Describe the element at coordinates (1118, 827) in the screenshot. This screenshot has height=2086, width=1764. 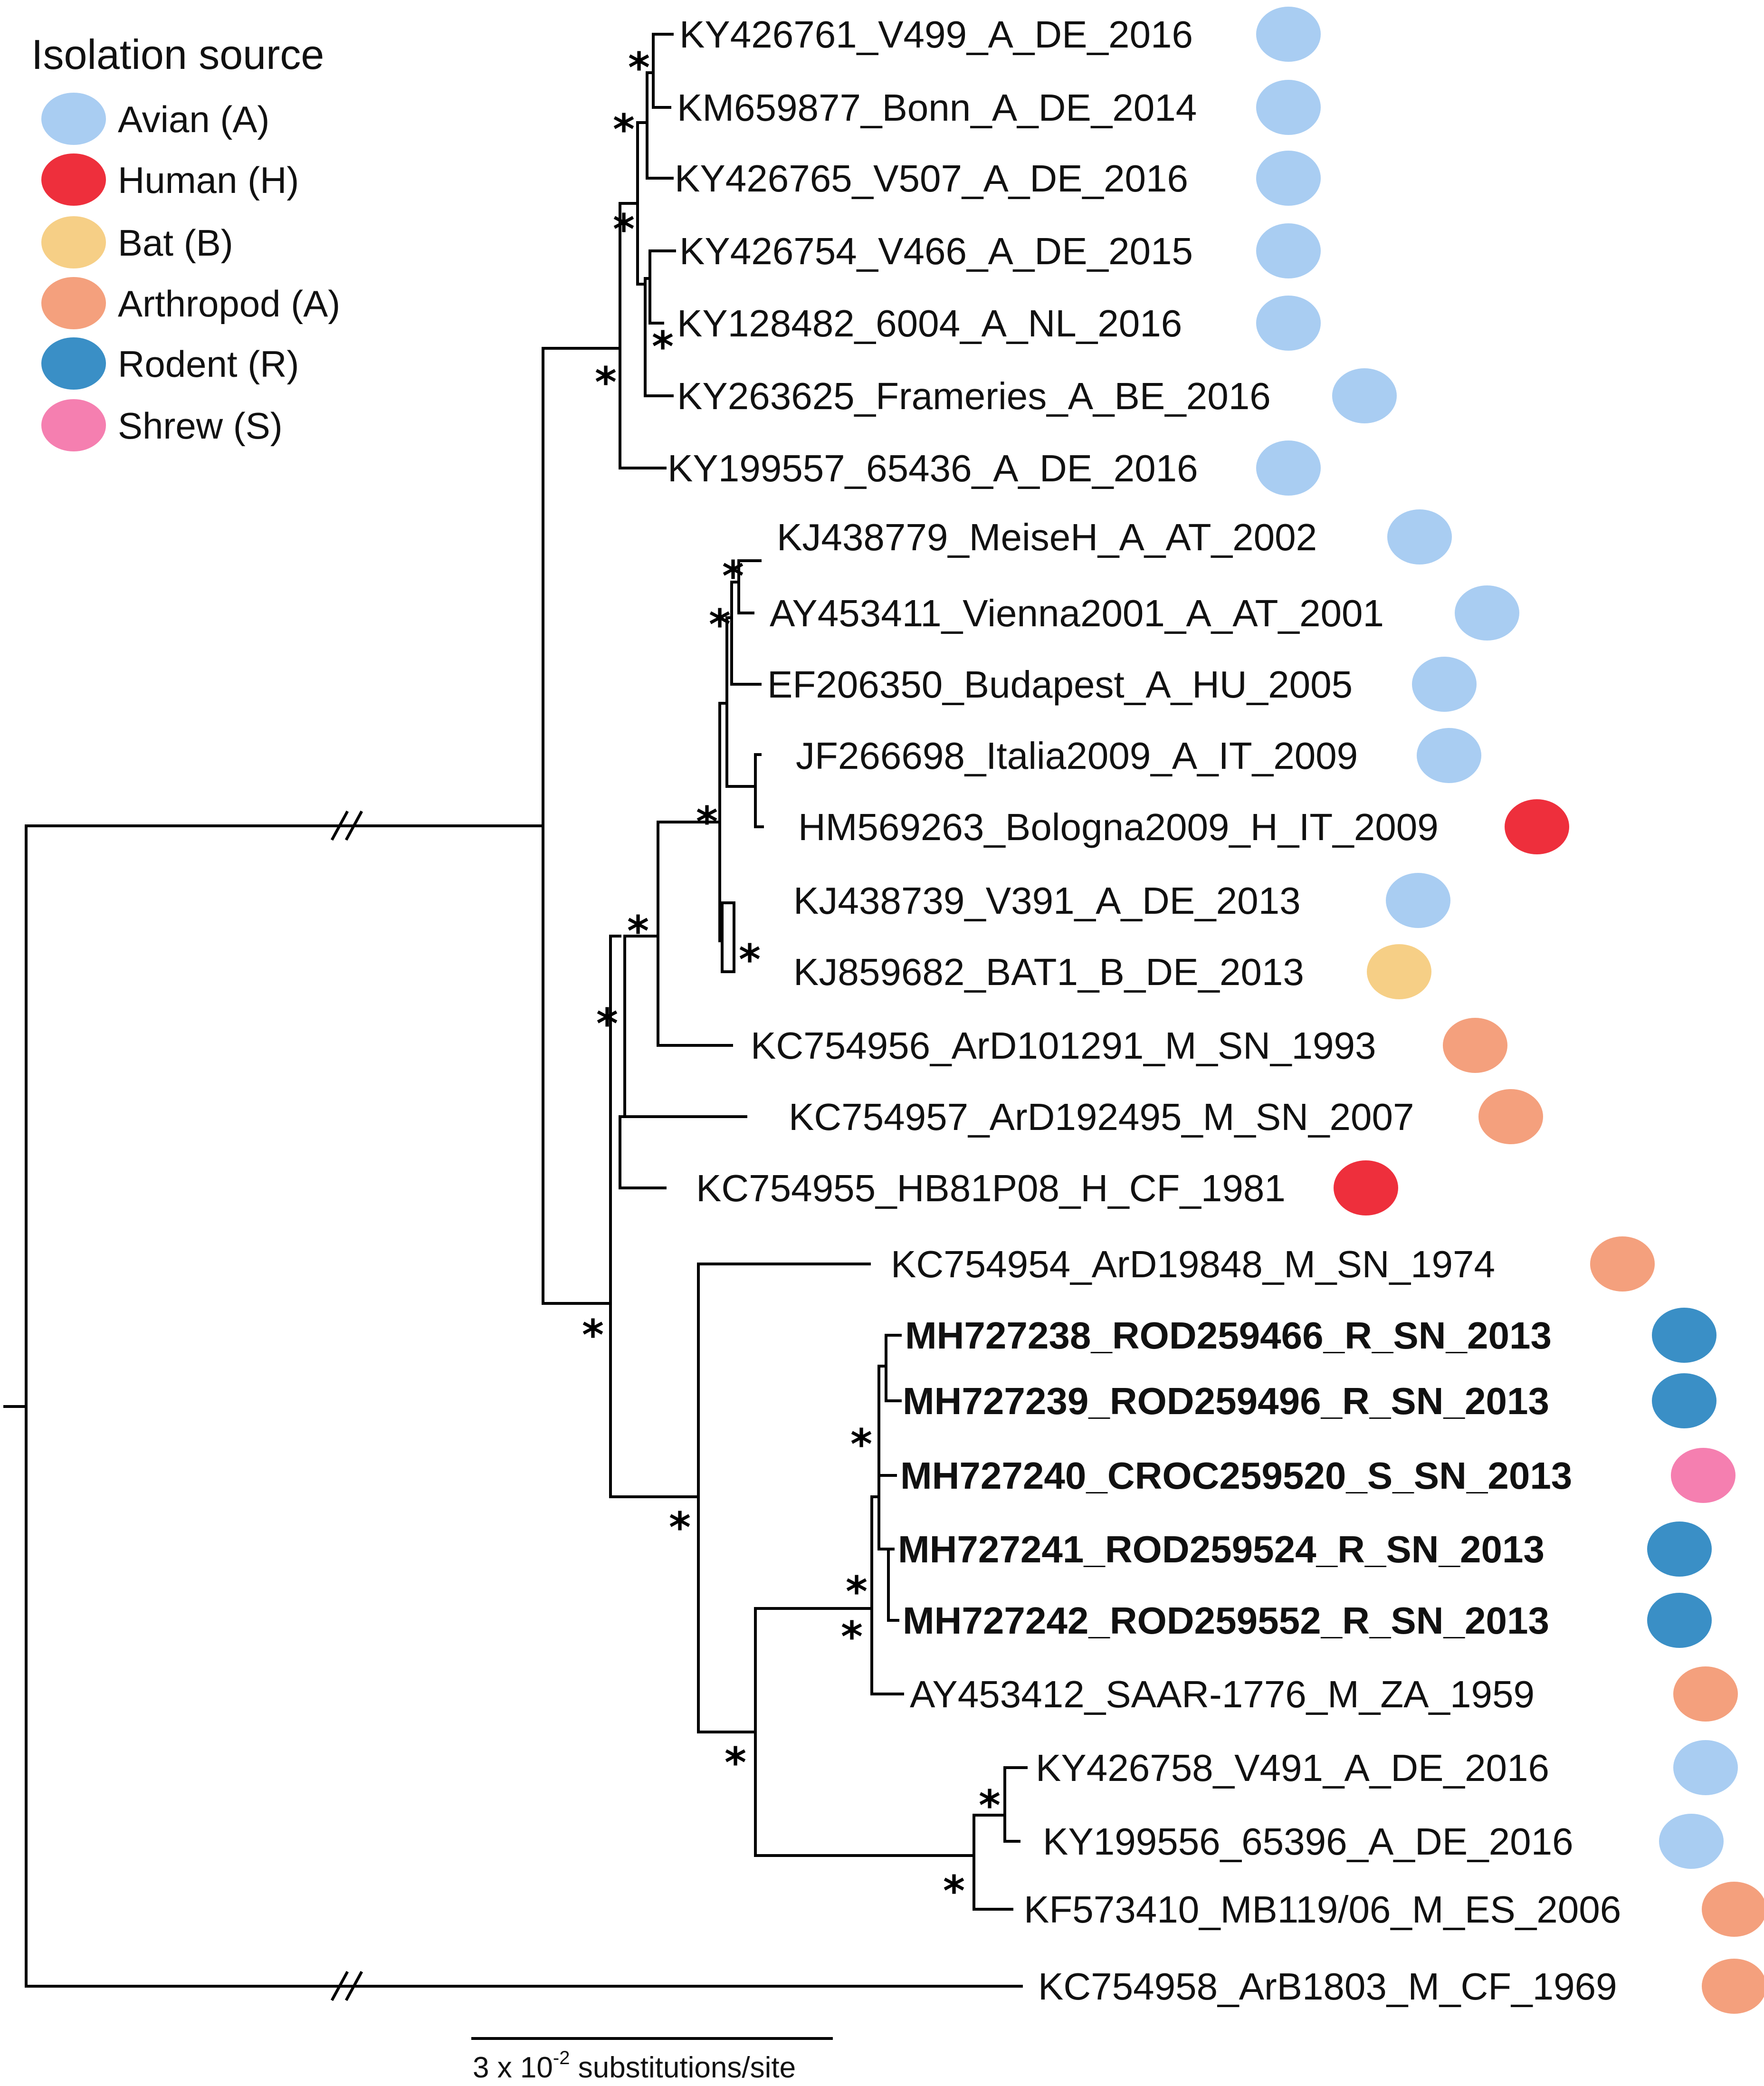
I see `tip-label: HM569263_Bologna2009_H_IT_2009` at that location.